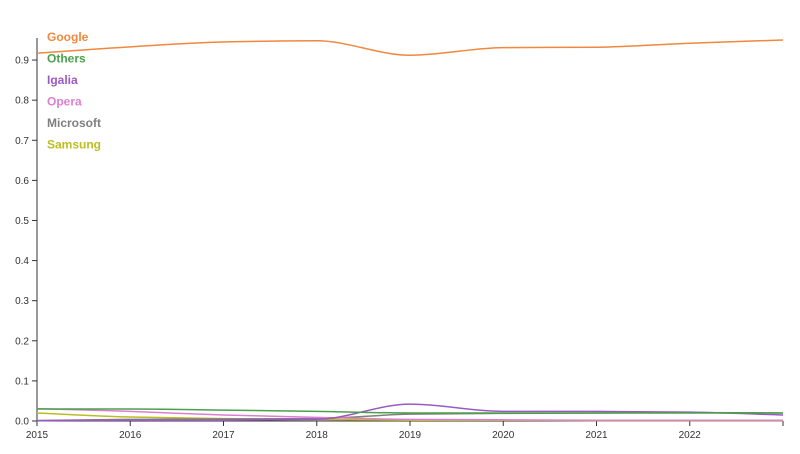 Image resolution: width=800 pixels, height=454 pixels. I want to click on x-tick-label: 2017, so click(223, 435).